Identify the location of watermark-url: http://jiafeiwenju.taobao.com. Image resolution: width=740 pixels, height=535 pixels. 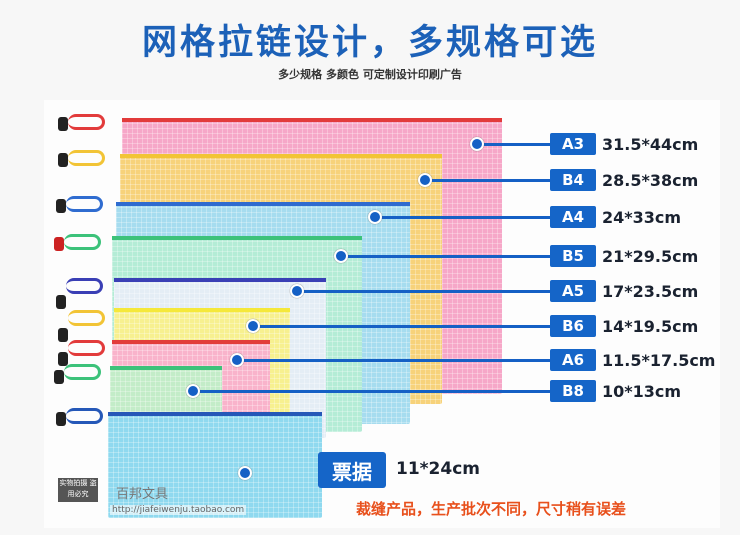
(178, 510).